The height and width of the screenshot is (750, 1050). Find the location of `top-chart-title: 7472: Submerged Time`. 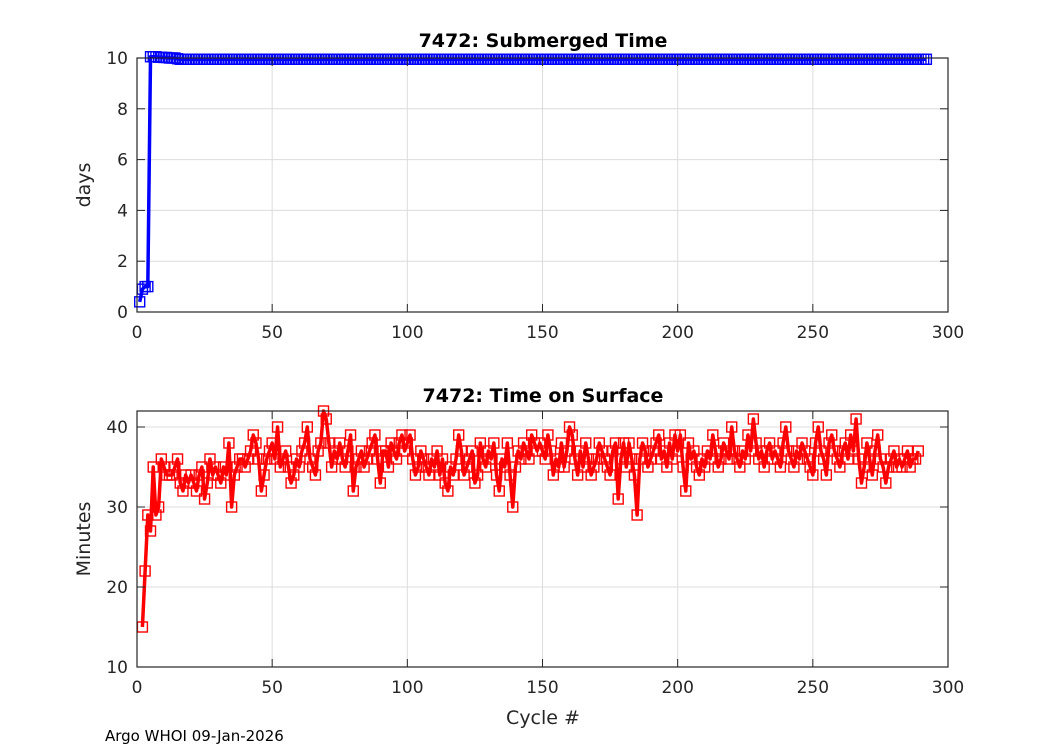

top-chart-title: 7472: Submerged Time is located at coordinates (543, 41).